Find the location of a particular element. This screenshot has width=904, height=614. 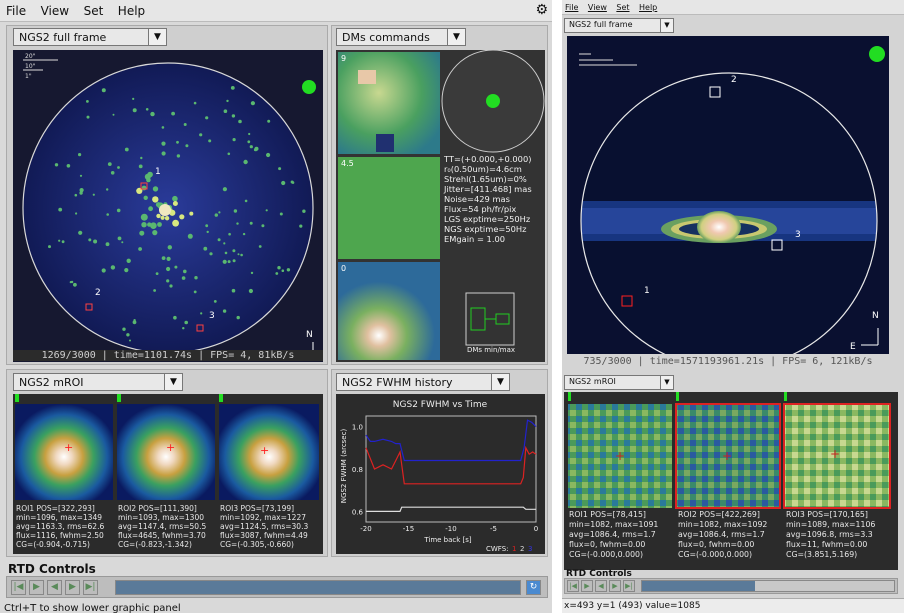

y-tick-label: 0.6 is located at coordinates (358, 512).